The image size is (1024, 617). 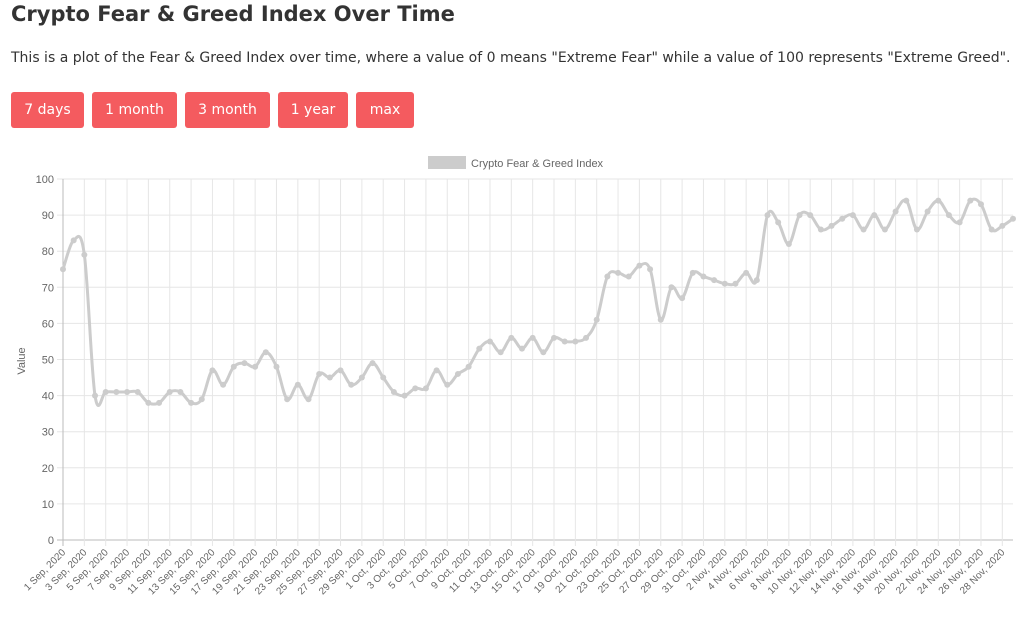 I want to click on chart-legend: Crypto Fear & Greed Index, so click(x=516, y=163).